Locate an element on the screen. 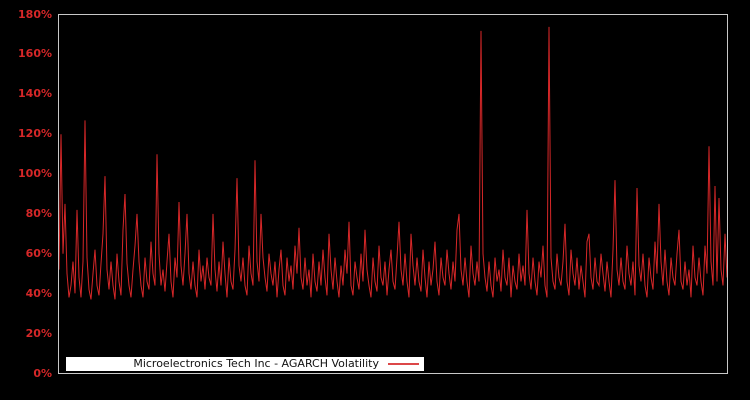 This screenshot has height=400, width=750. y-tick-label: 0% is located at coordinates (42, 373).